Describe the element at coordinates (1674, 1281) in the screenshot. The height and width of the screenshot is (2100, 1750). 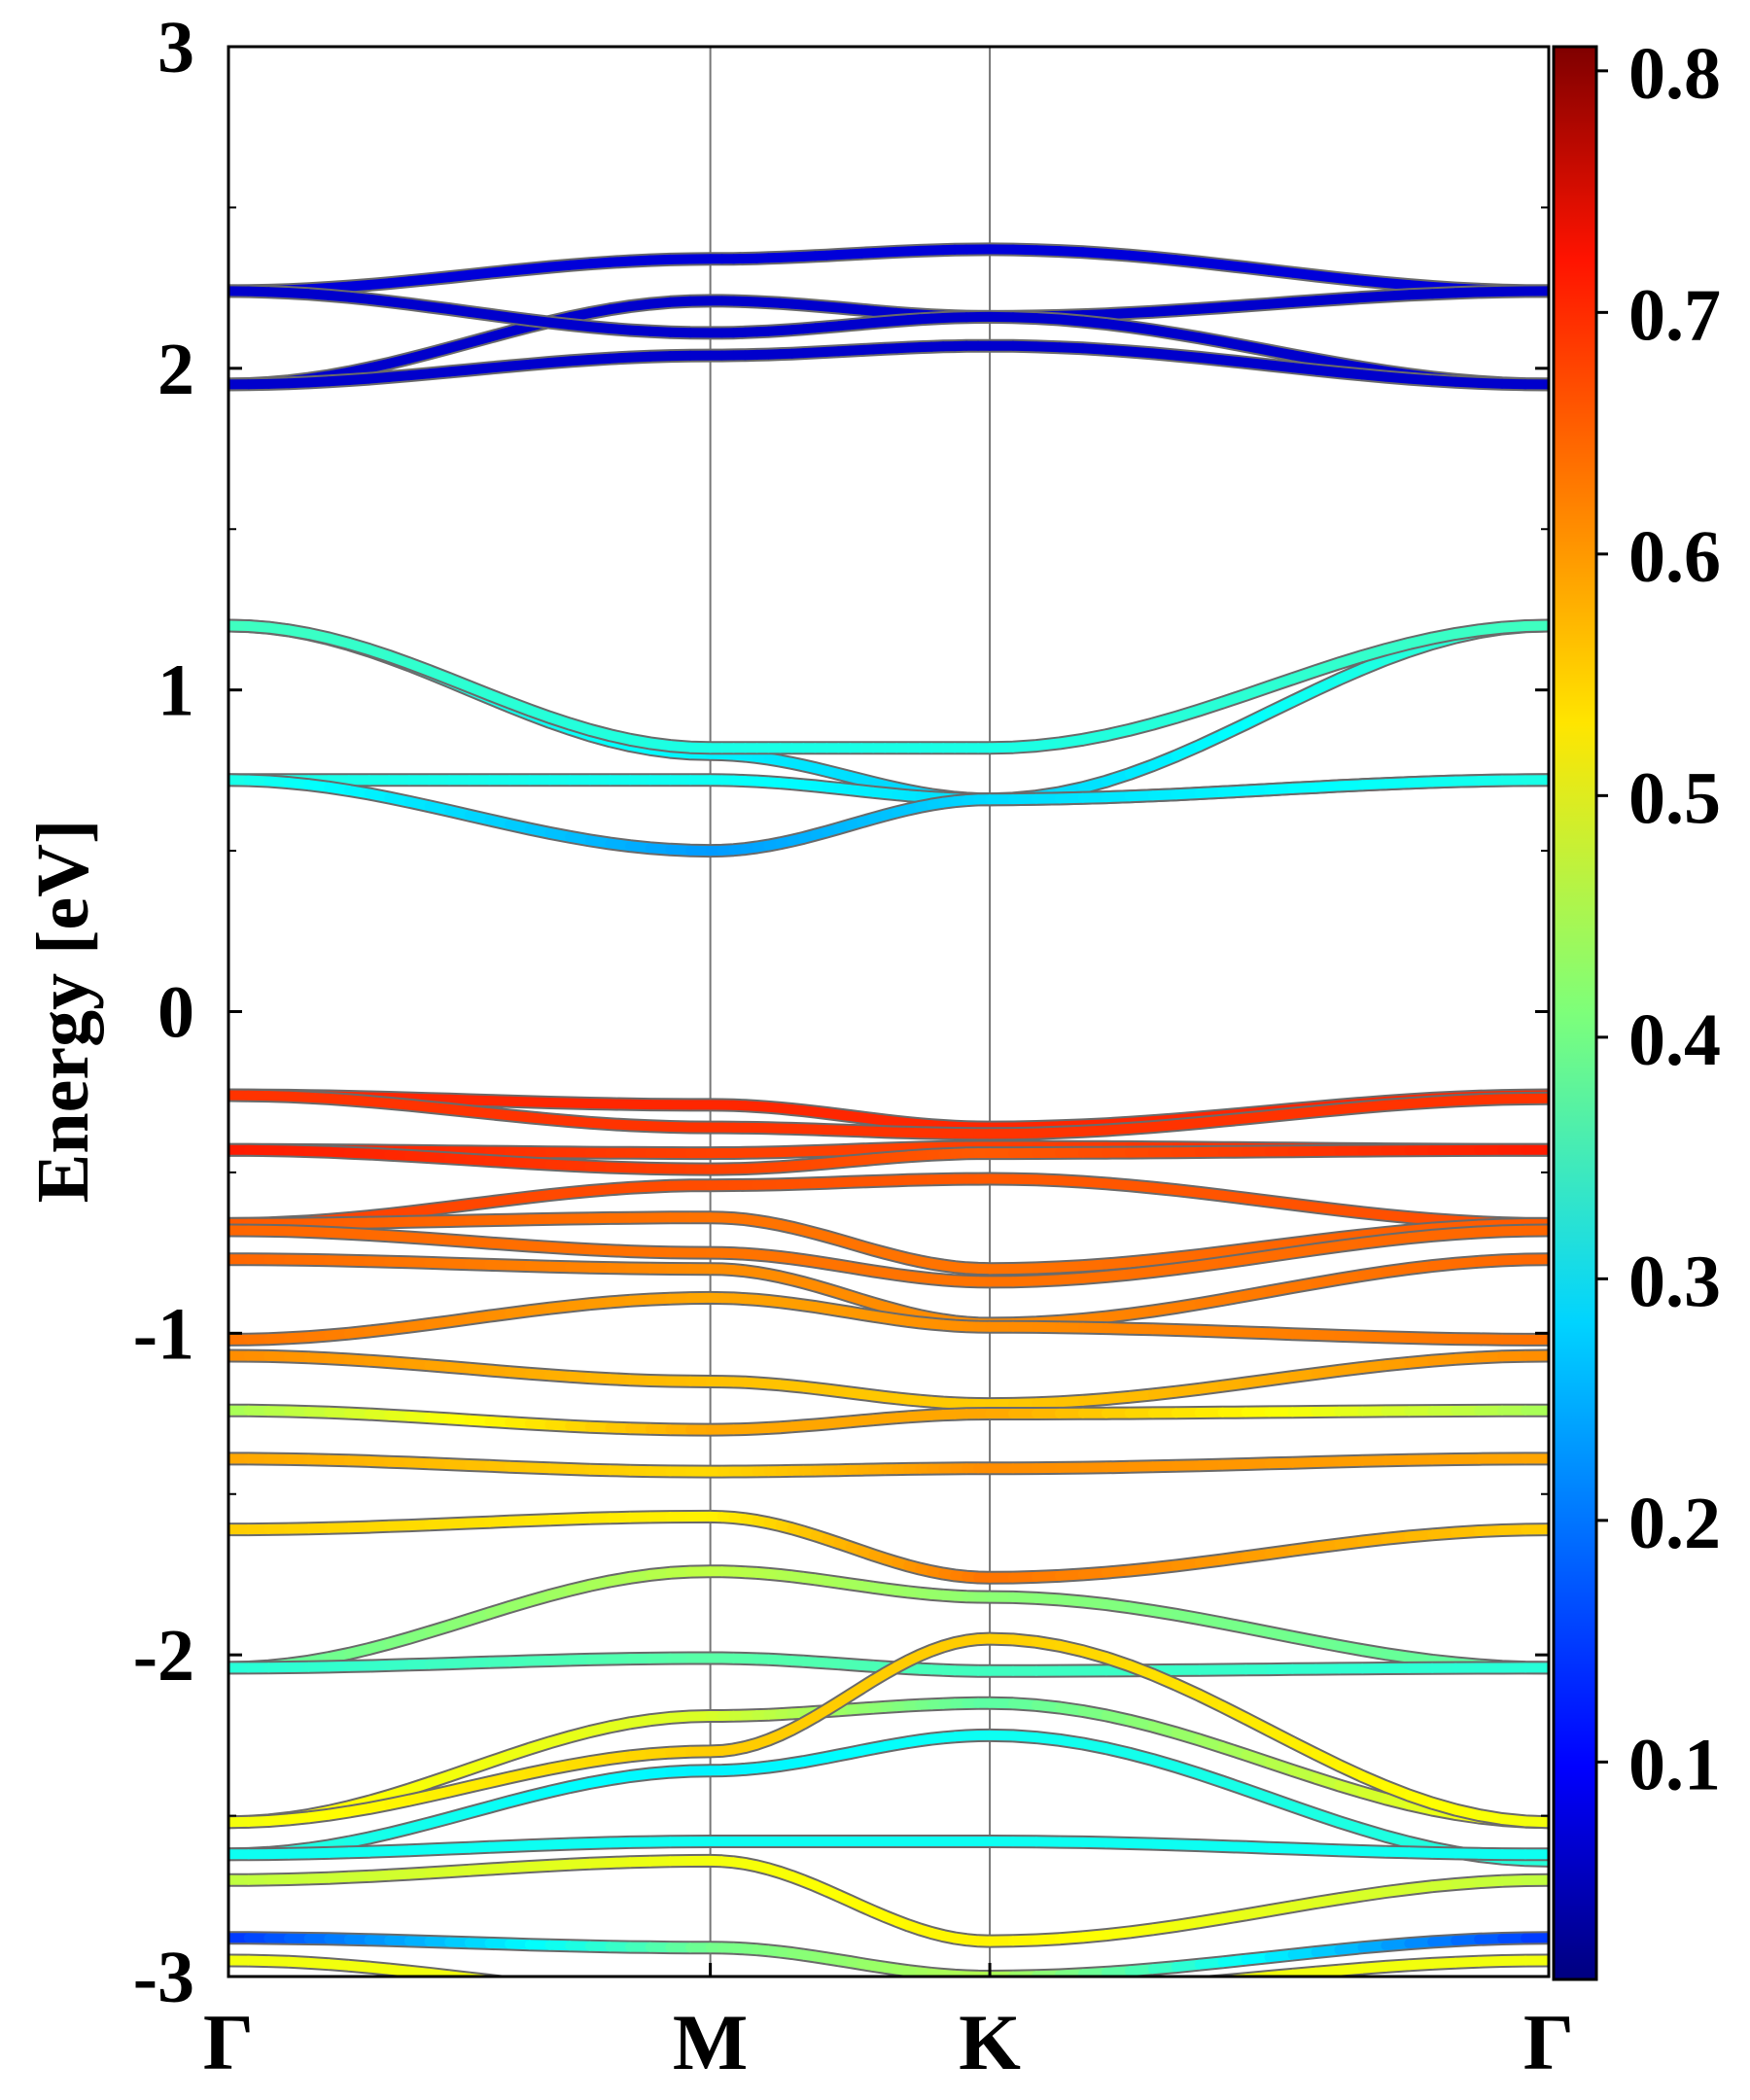
I see `colorbar-tick-label: 0.3` at that location.